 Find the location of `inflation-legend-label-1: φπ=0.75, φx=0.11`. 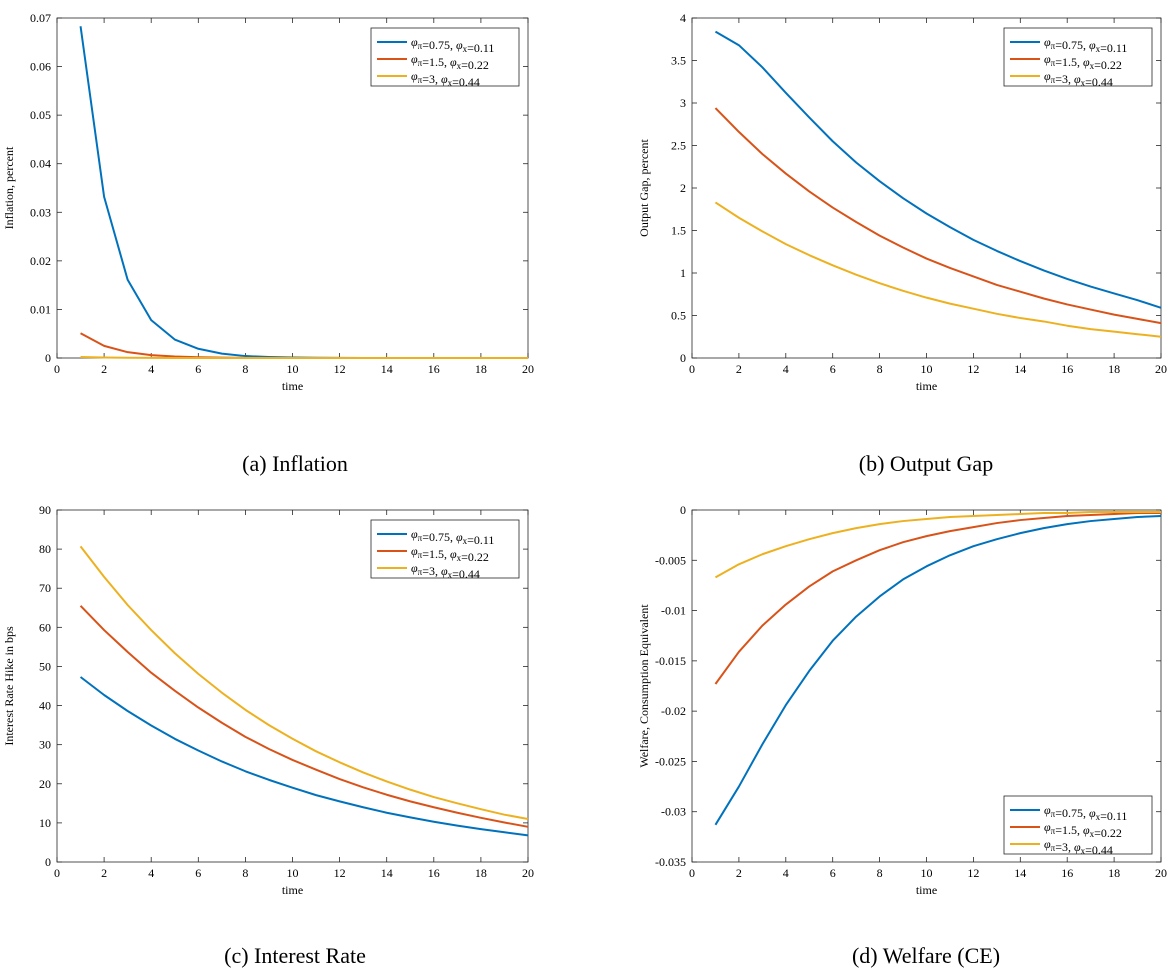

inflation-legend-label-1: φπ=0.75, φx=0.11 is located at coordinates (452, 45).